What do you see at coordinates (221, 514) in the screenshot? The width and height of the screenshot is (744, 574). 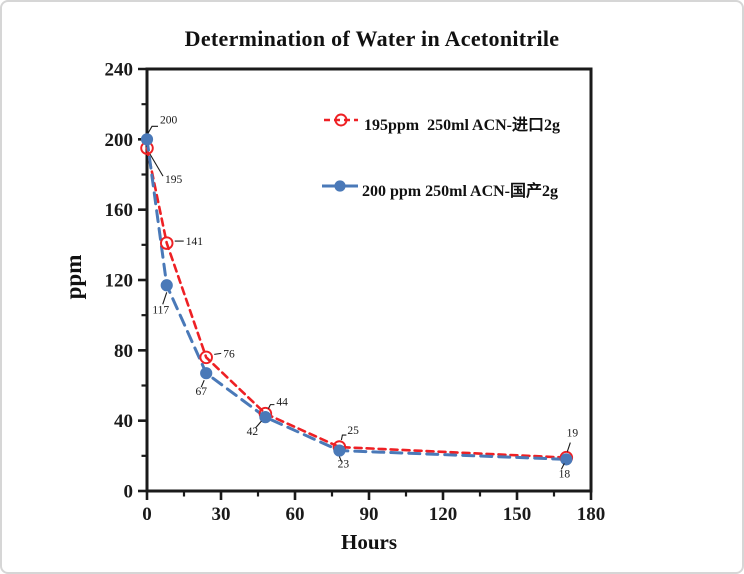 I see `x-tick-label: 30` at bounding box center [221, 514].